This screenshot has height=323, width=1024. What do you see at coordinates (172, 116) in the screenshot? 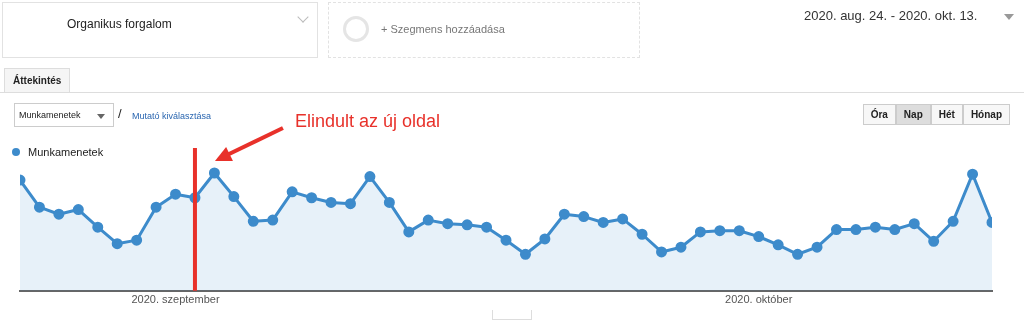
I see `text: Mutató kiválasztása` at bounding box center [172, 116].